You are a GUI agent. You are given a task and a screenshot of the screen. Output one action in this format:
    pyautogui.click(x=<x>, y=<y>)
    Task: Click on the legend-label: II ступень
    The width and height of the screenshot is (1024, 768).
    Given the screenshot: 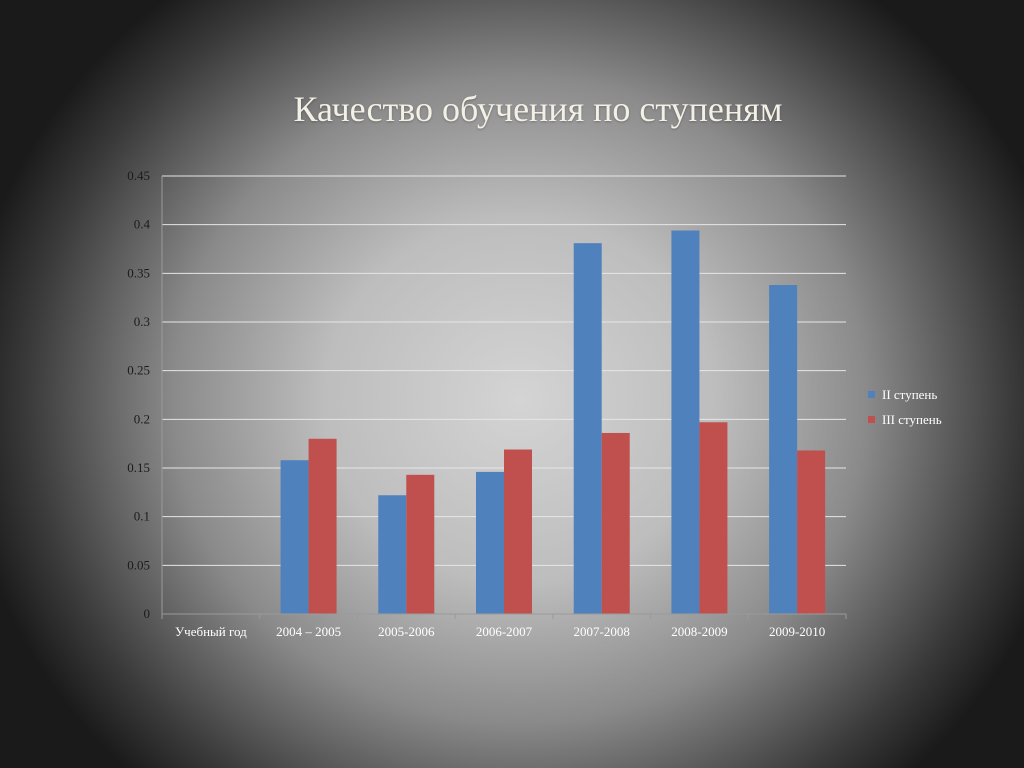 What is the action you would take?
    pyautogui.click(x=910, y=394)
    